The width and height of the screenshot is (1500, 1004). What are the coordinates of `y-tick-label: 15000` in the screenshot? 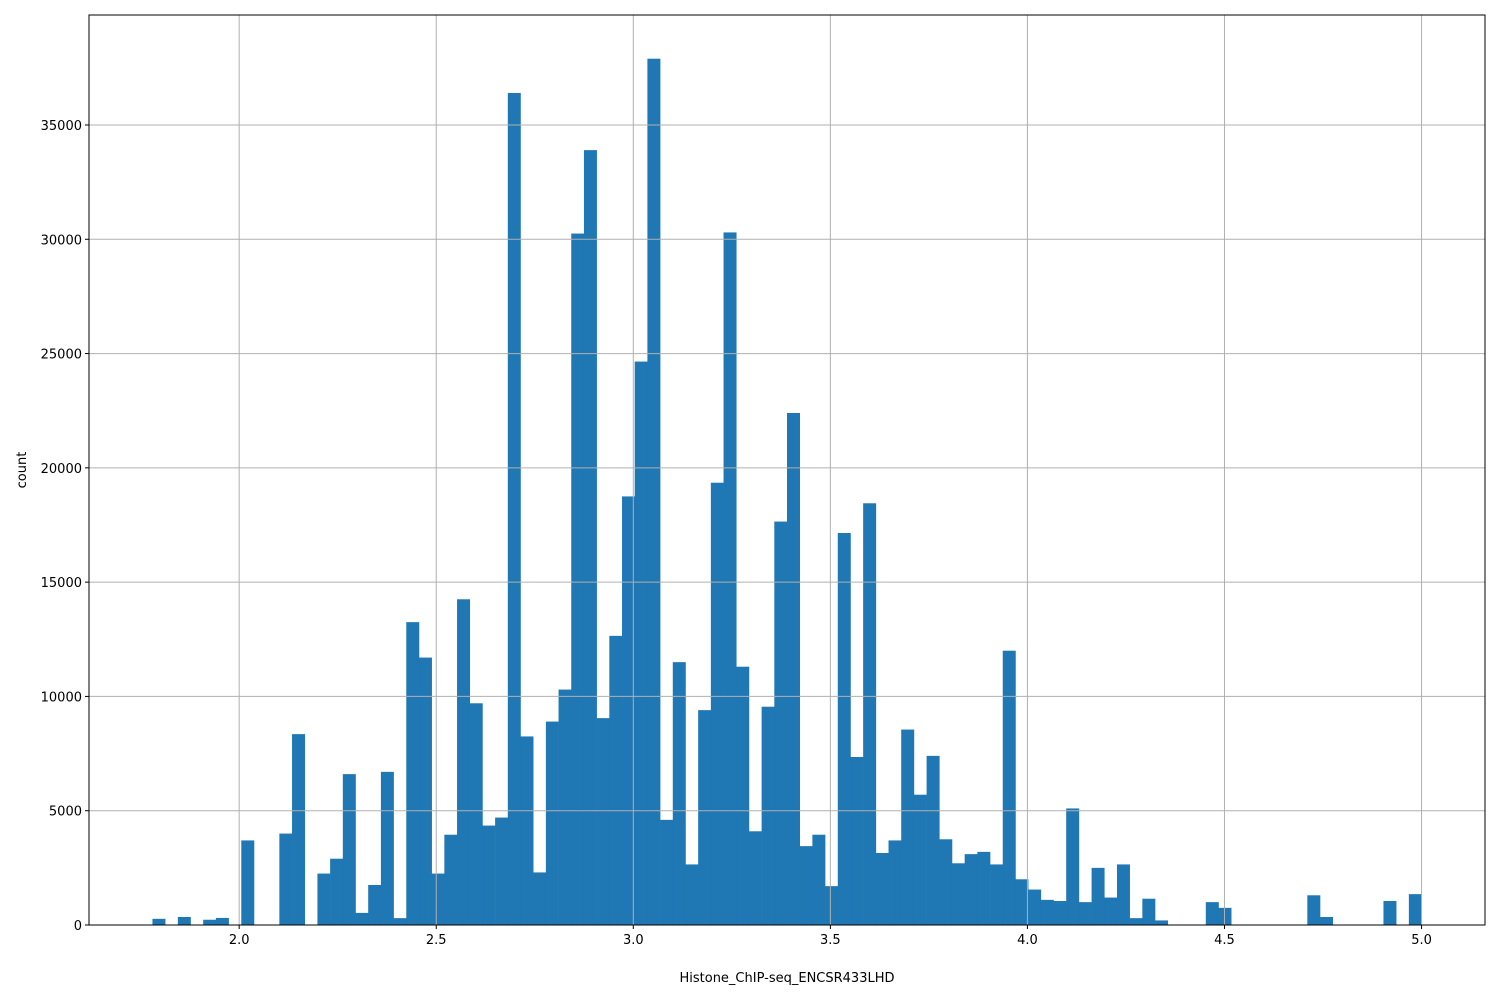 It's located at (61, 583).